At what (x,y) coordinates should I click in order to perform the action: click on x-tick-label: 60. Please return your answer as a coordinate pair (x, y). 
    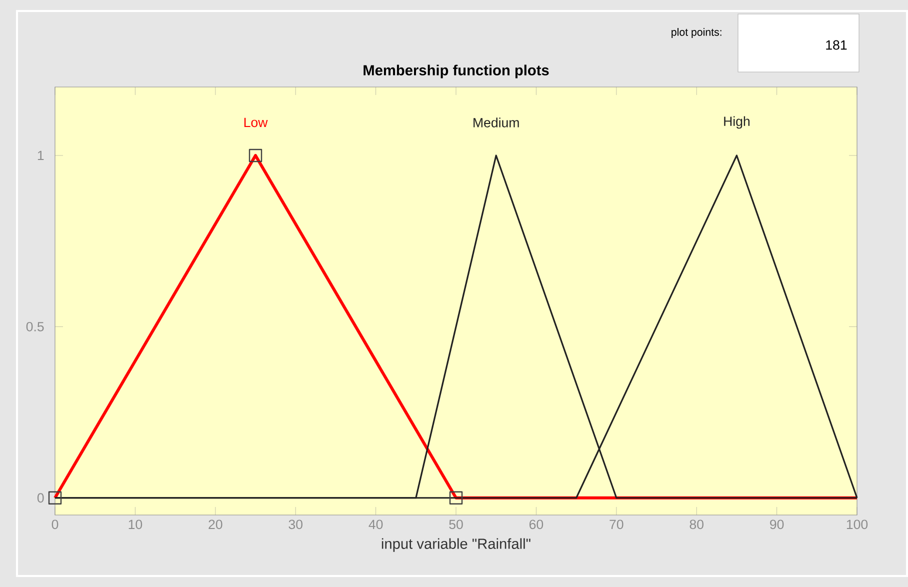
    Looking at the image, I should click on (536, 525).